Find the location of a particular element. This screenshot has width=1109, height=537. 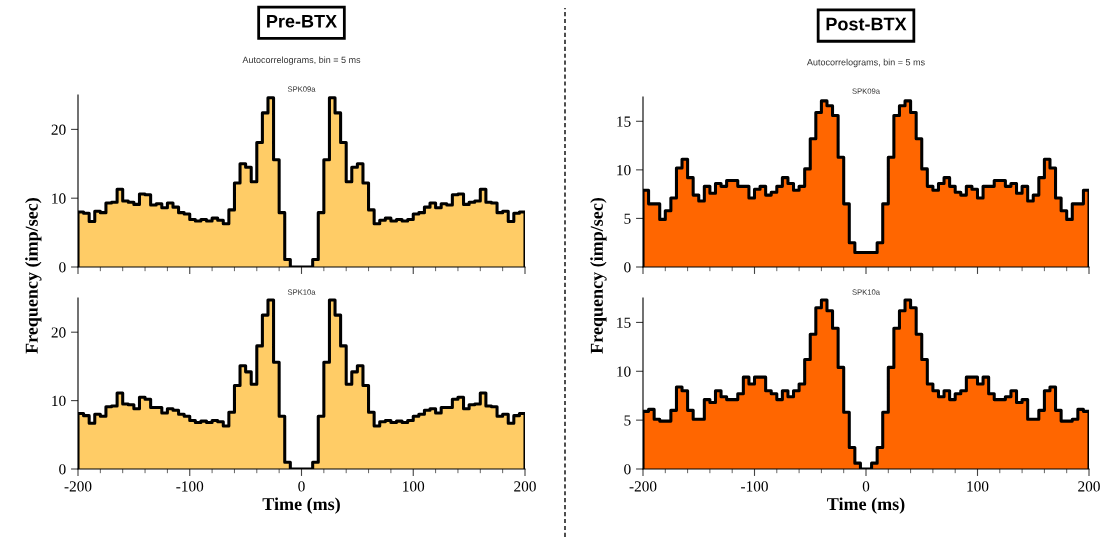

text: Post-BTX is located at coordinates (866, 24).